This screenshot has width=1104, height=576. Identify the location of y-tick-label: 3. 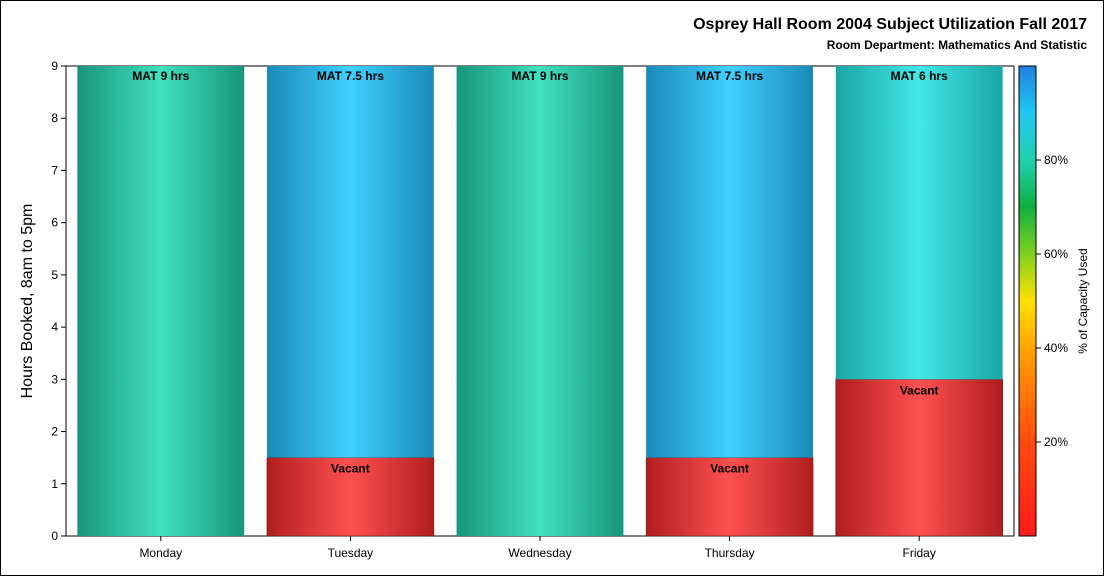
(54, 379).